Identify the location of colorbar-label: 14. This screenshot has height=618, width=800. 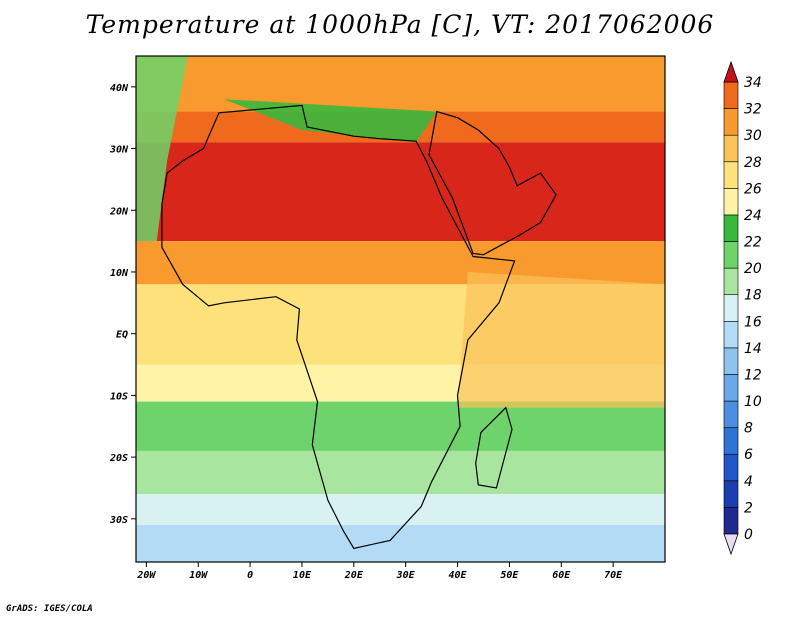
(753, 349).